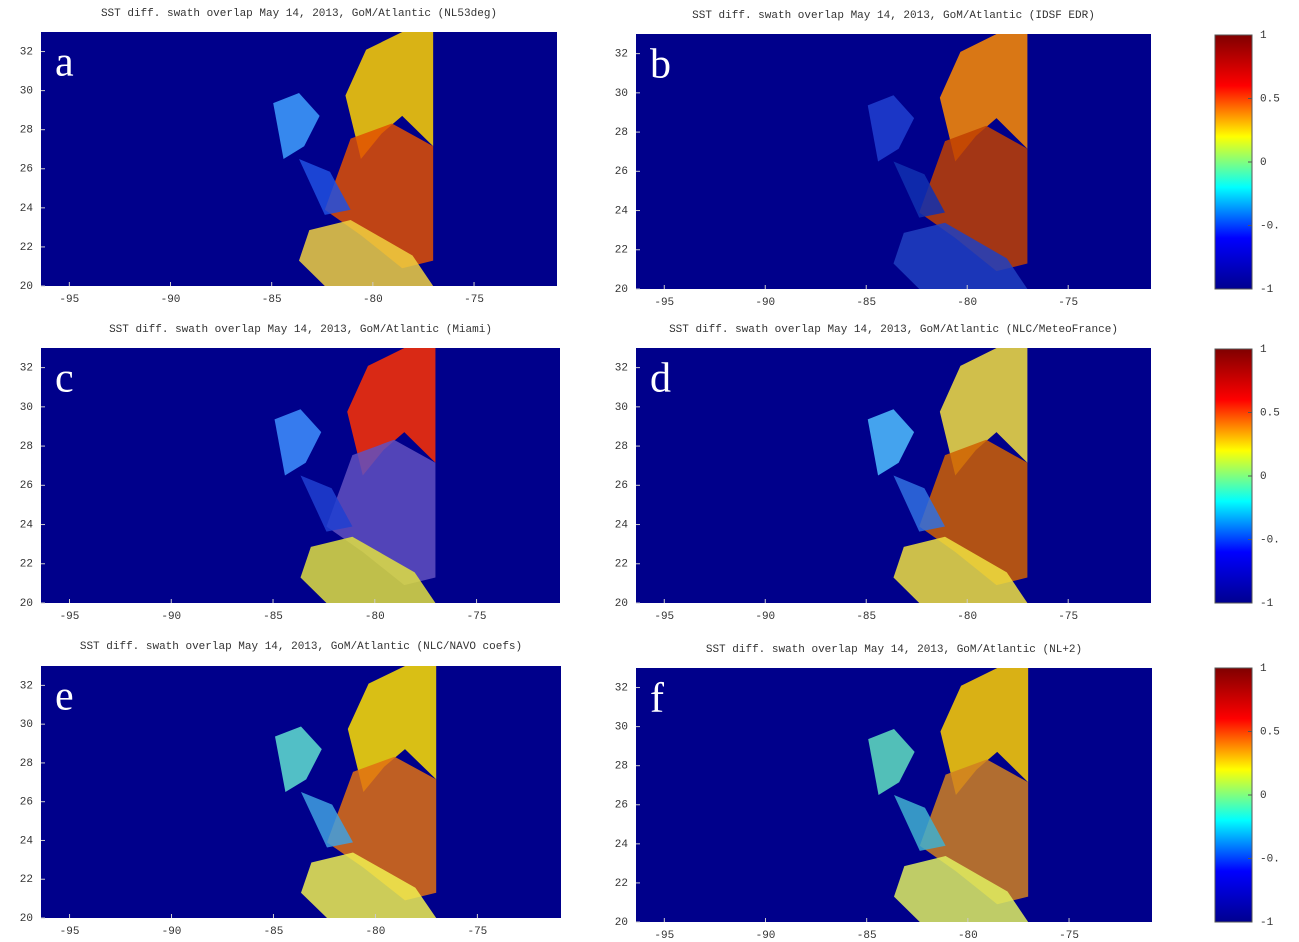 The width and height of the screenshot is (1299, 942). What do you see at coordinates (64, 379) in the screenshot?
I see `panel-label: c` at bounding box center [64, 379].